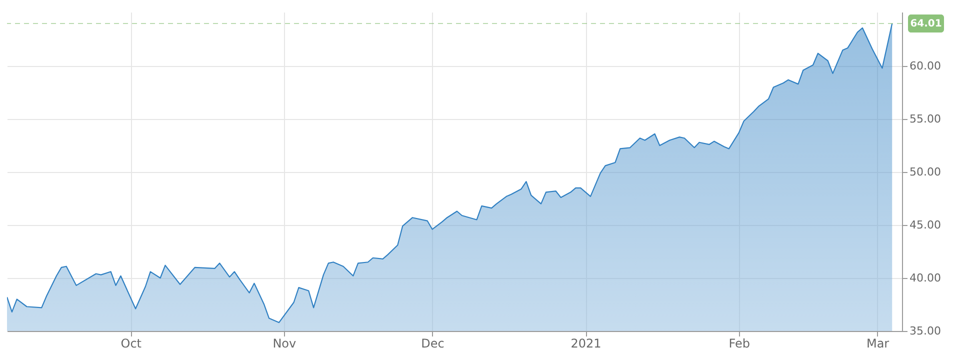  Describe the element at coordinates (925, 66) in the screenshot. I see `y-tick-label: 60.00` at that location.